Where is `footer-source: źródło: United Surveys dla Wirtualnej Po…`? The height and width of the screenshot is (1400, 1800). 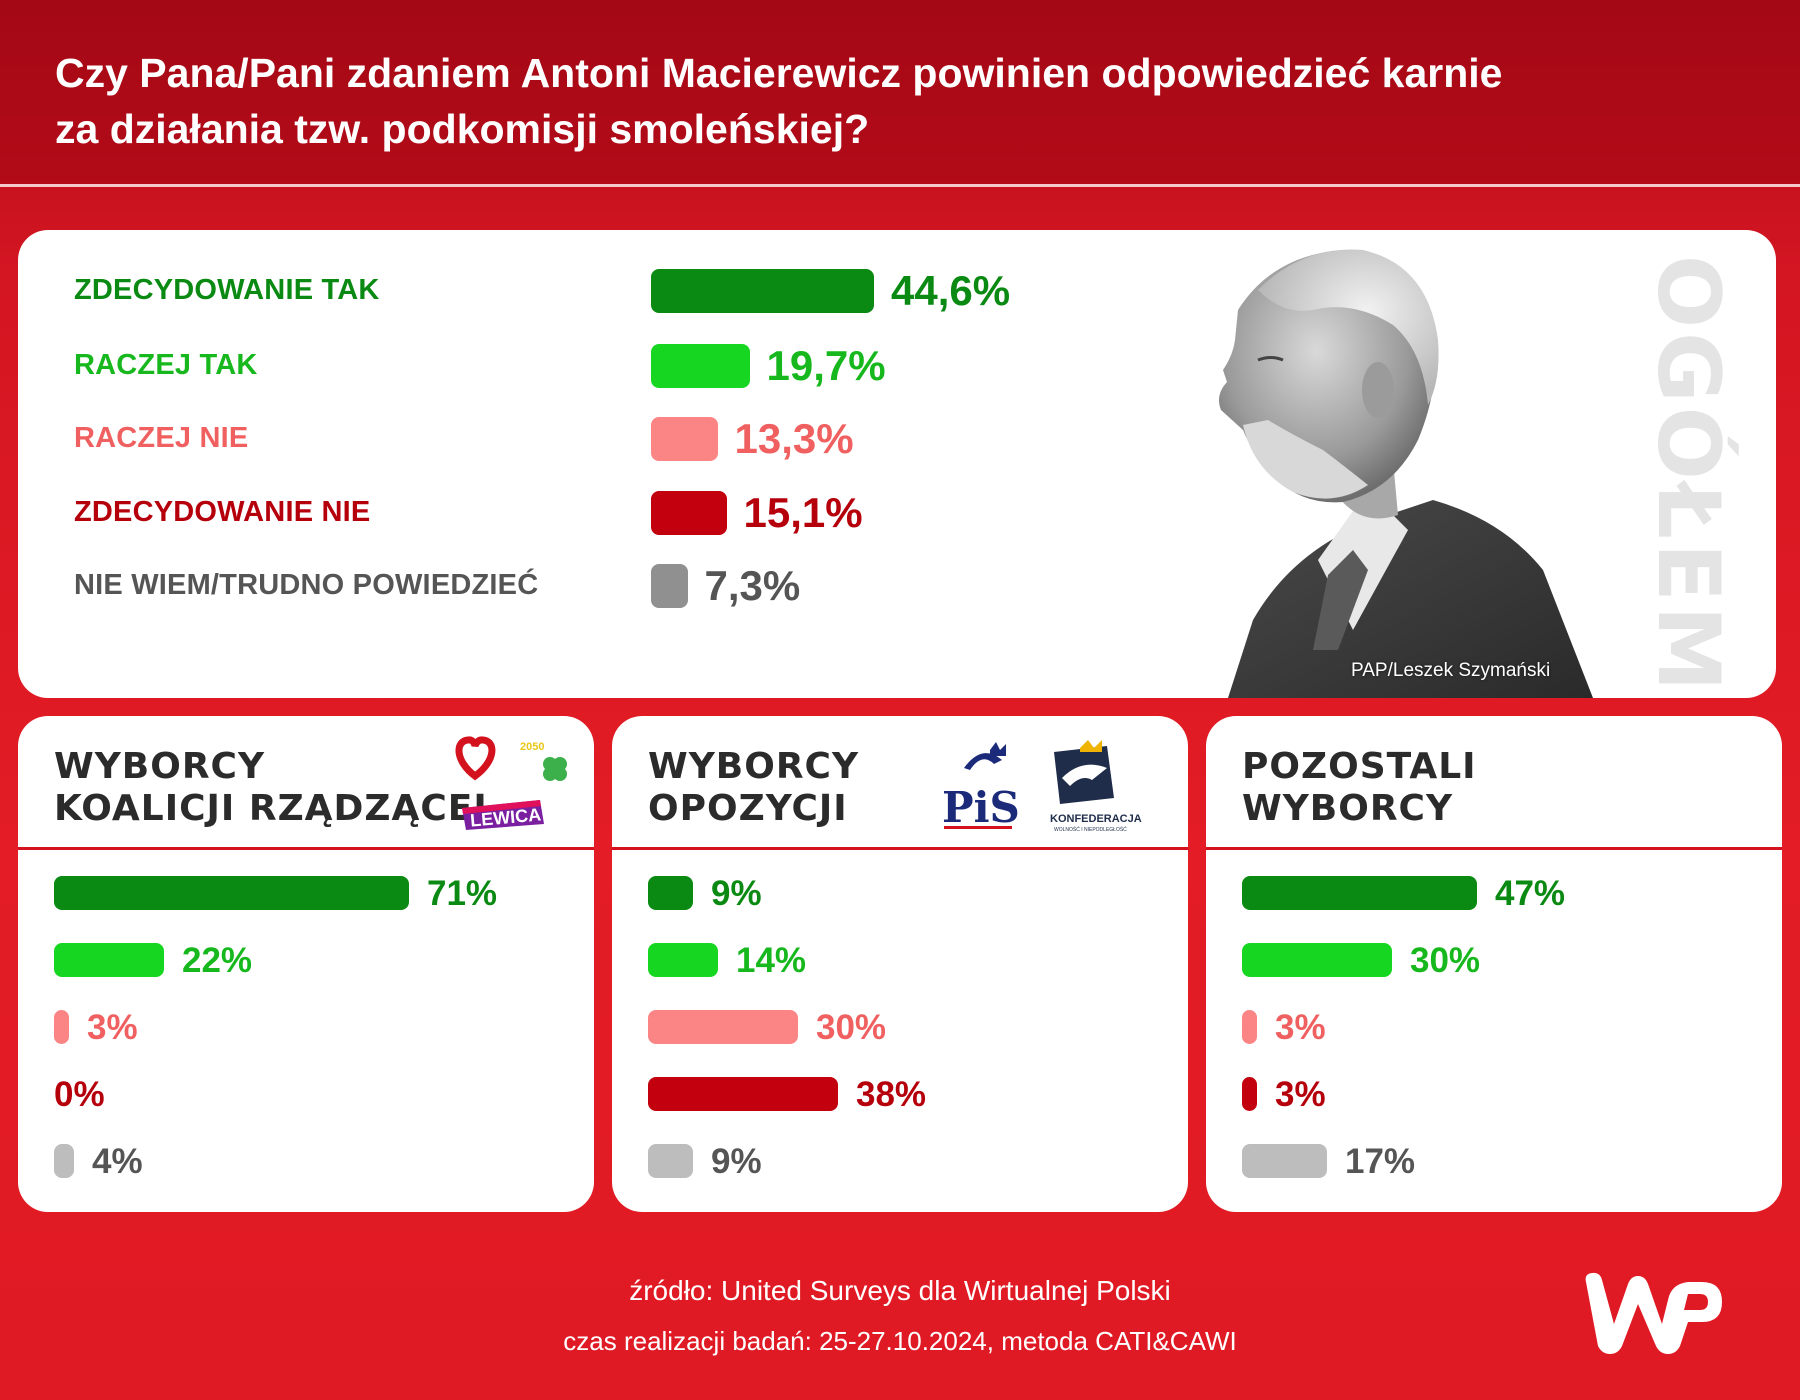
footer-source: źródło: United Surveys dla Wirtualnej Po… is located at coordinates (900, 1290).